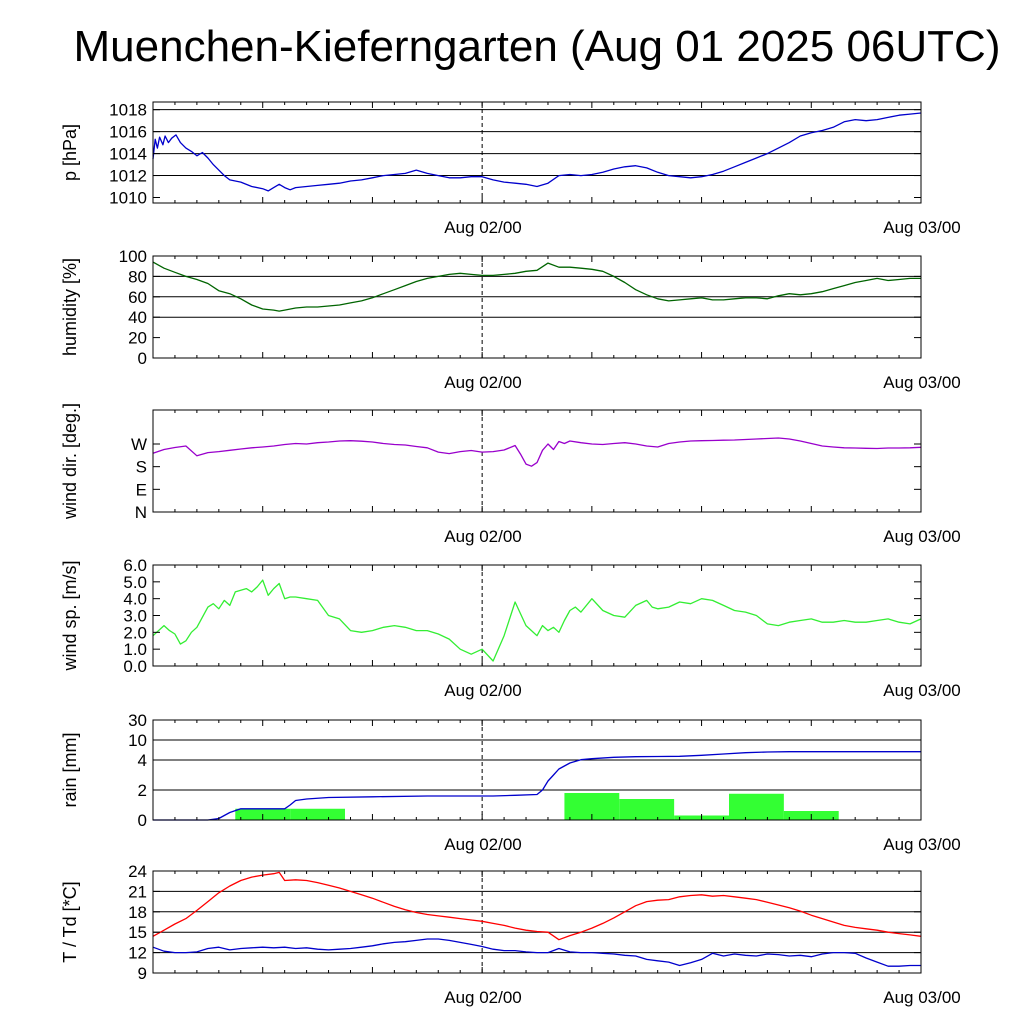  Describe the element at coordinates (537, 452) in the screenshot. I see `wind_direction-line` at that location.